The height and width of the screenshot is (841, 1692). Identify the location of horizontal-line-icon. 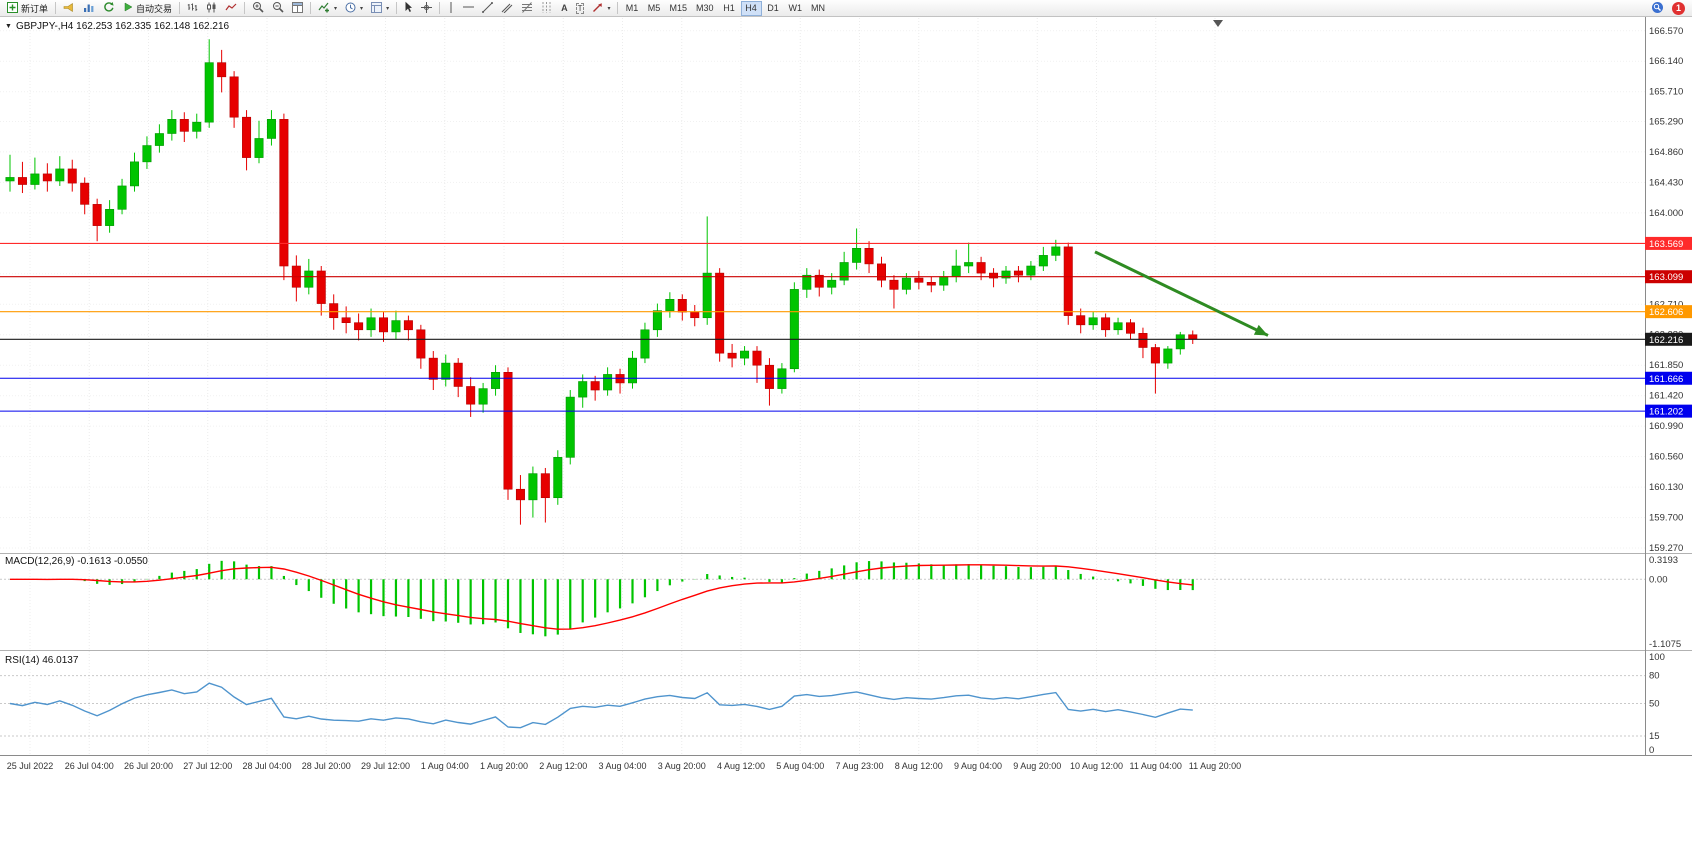
(469, 8).